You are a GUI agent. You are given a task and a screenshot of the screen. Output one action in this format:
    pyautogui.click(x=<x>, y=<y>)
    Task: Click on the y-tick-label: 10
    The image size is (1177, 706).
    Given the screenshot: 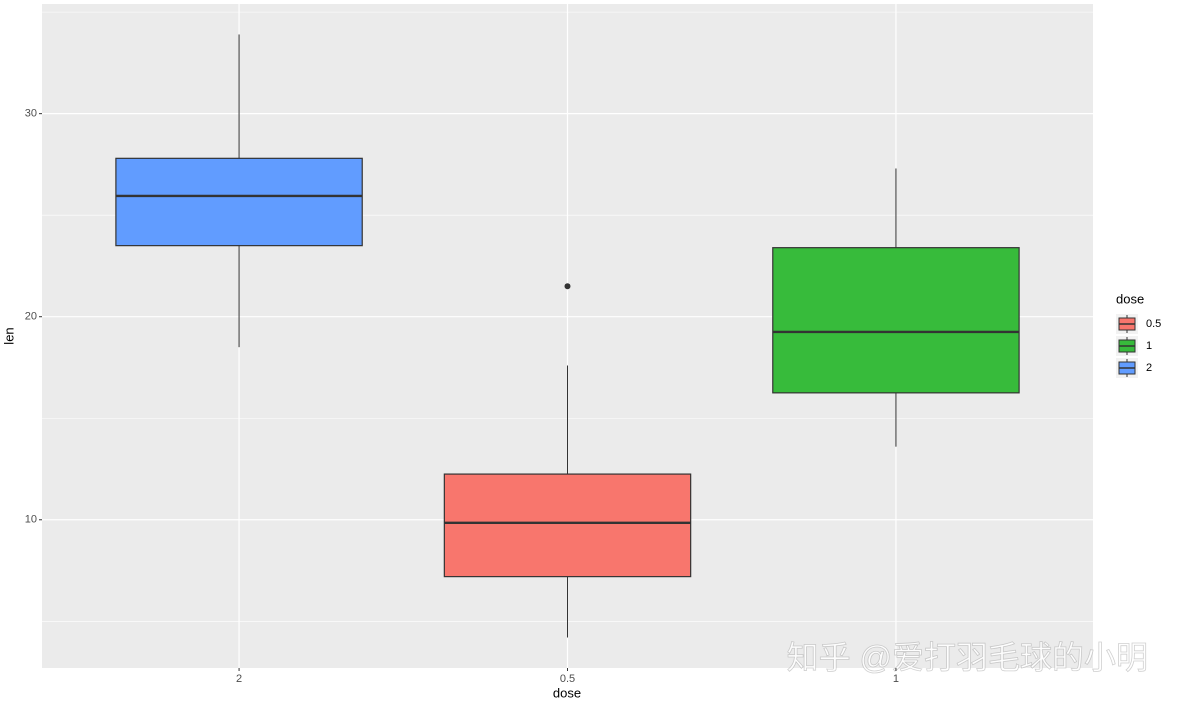 What is the action you would take?
    pyautogui.click(x=31, y=520)
    